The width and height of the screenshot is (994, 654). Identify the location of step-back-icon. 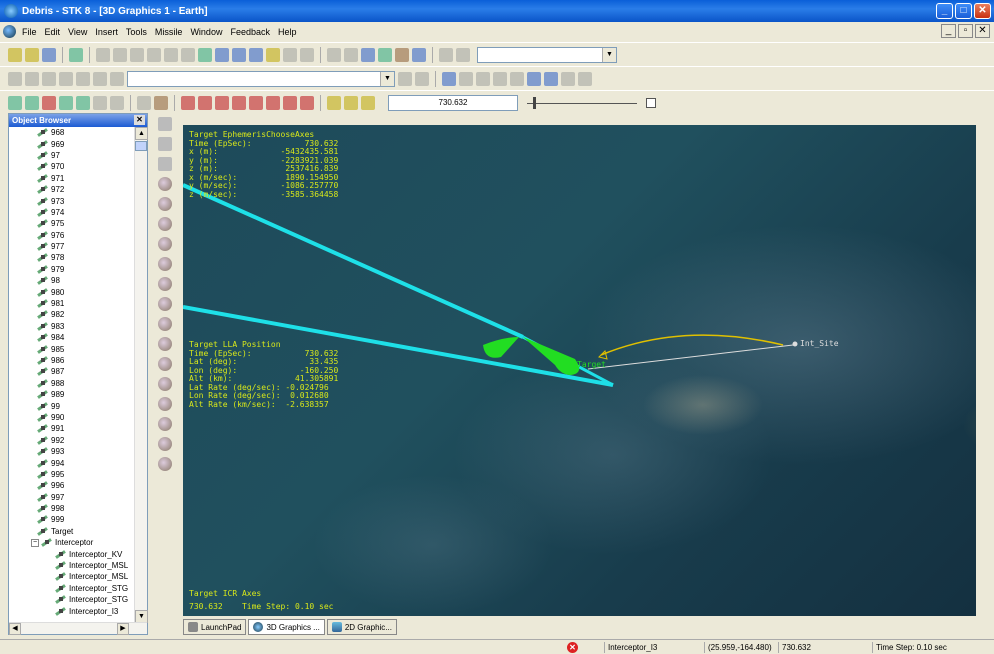
(205, 102).